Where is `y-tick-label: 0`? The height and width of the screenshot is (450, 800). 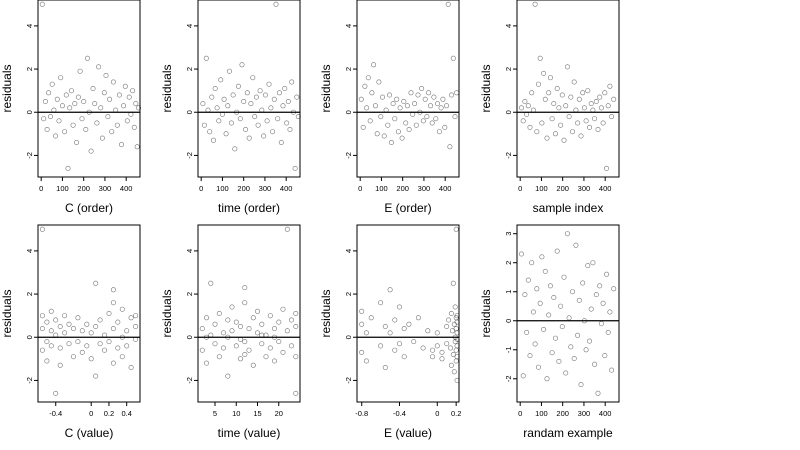 y-tick-label: 0 is located at coordinates (348, 337).